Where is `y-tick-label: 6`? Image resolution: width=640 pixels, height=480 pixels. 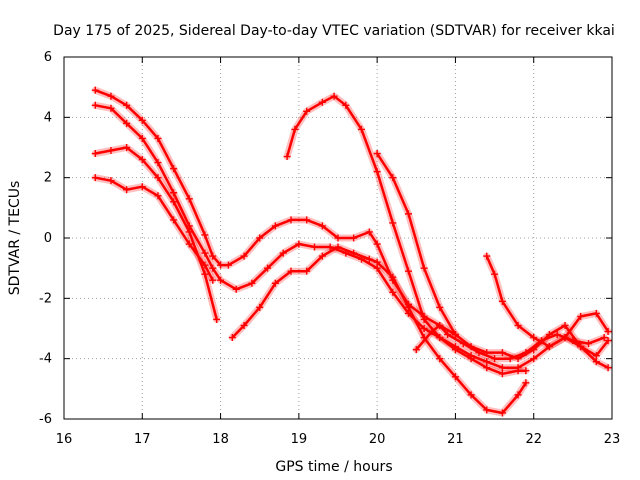 y-tick-label: 6 is located at coordinates (48, 57).